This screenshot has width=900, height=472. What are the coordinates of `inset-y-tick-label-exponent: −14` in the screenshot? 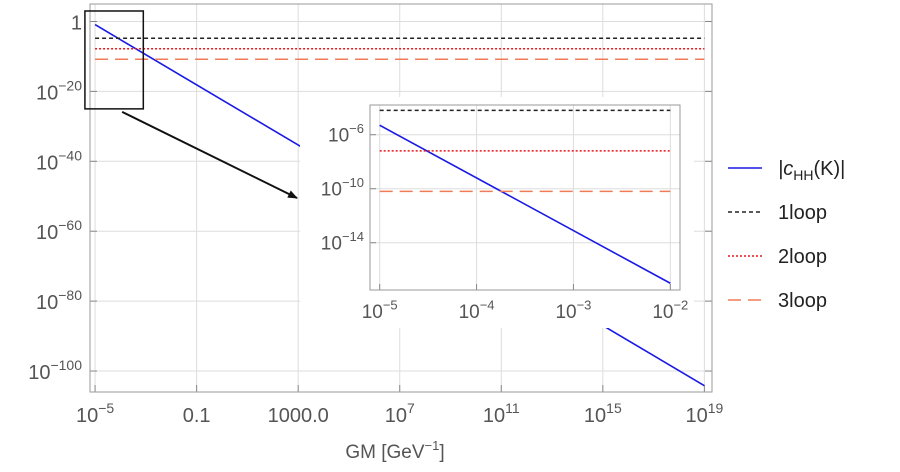 It's located at (353, 236).